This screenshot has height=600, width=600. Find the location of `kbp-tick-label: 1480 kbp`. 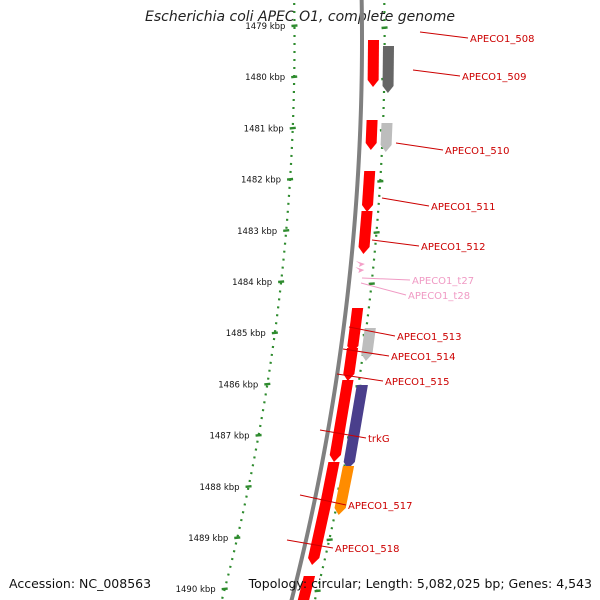

kbp-tick-label: 1480 kbp is located at coordinates (265, 78).